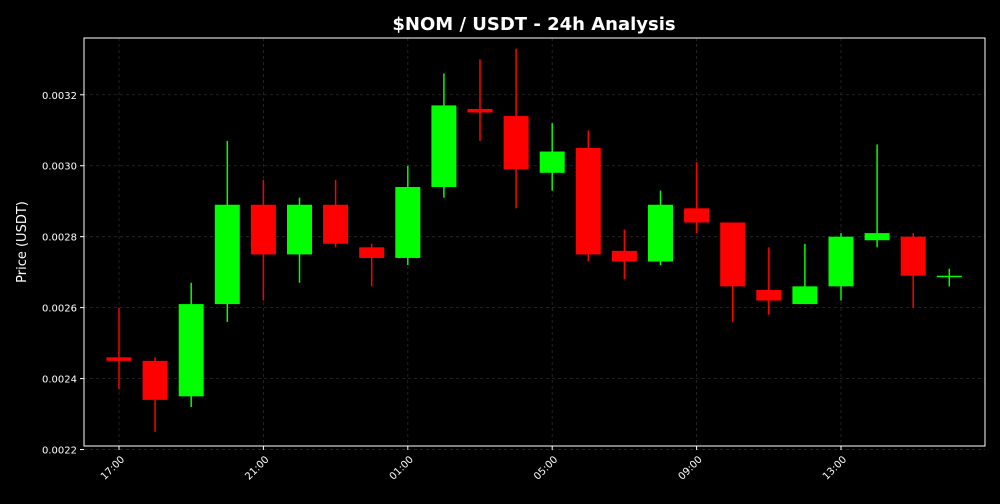  I want to click on y-tick-label: 0.0032, so click(59, 96).